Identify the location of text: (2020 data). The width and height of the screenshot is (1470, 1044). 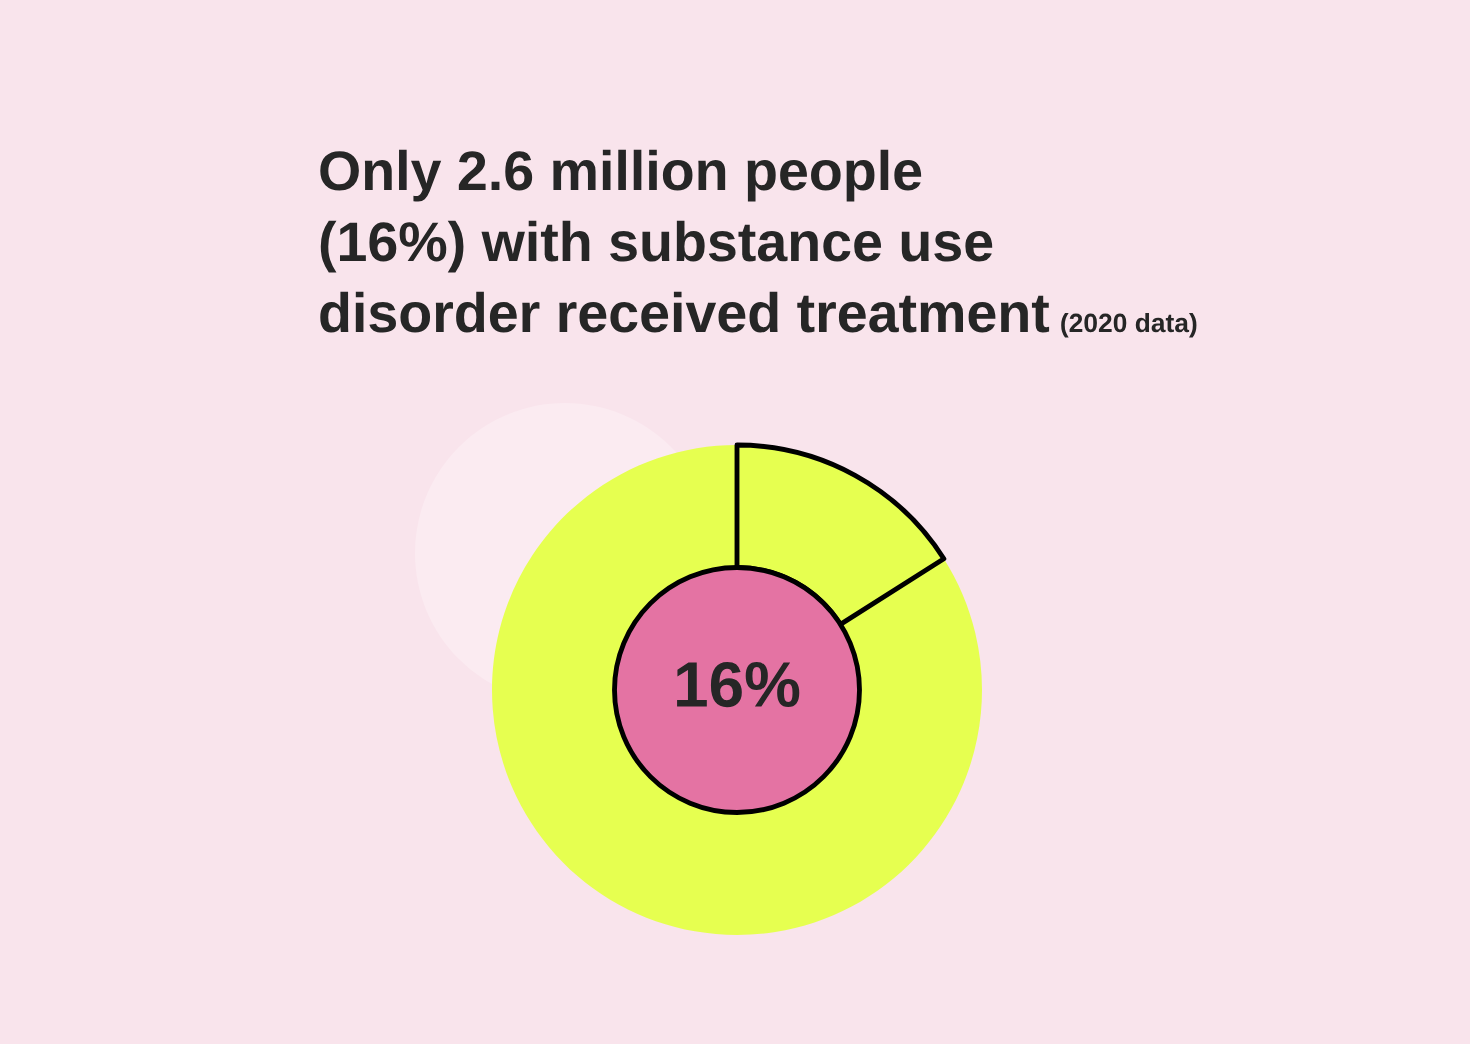
(1129, 325).